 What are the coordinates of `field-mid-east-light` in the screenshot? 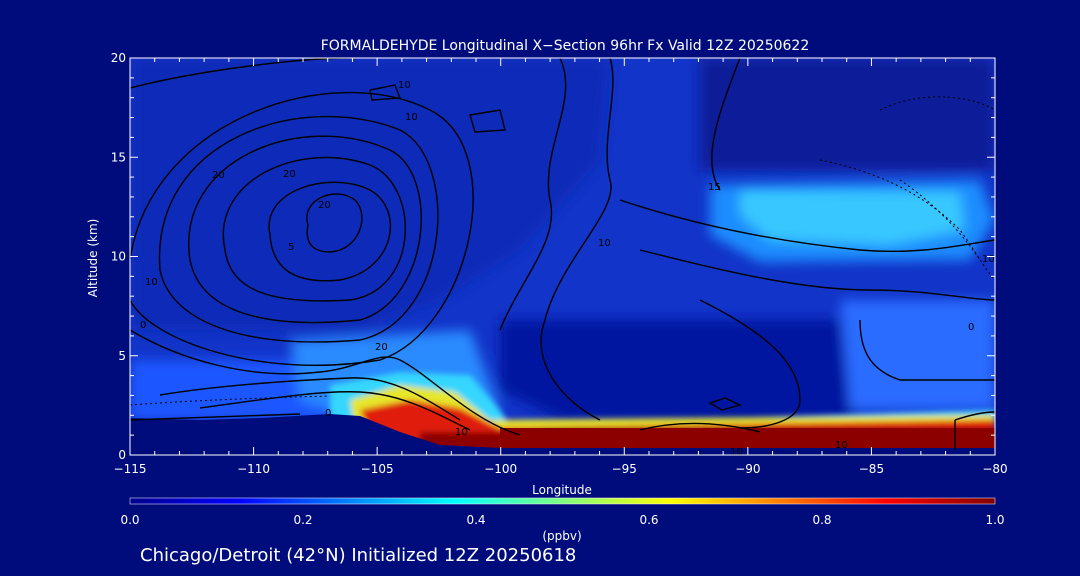 It's located at (917, 355).